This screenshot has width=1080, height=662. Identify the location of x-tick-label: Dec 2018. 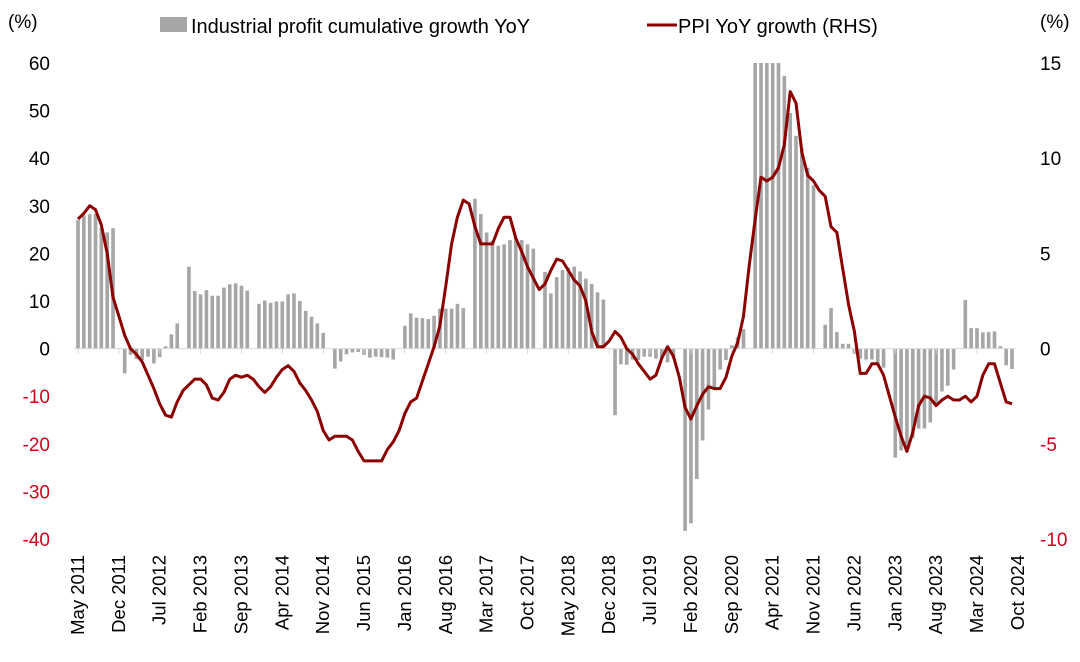
(608, 594).